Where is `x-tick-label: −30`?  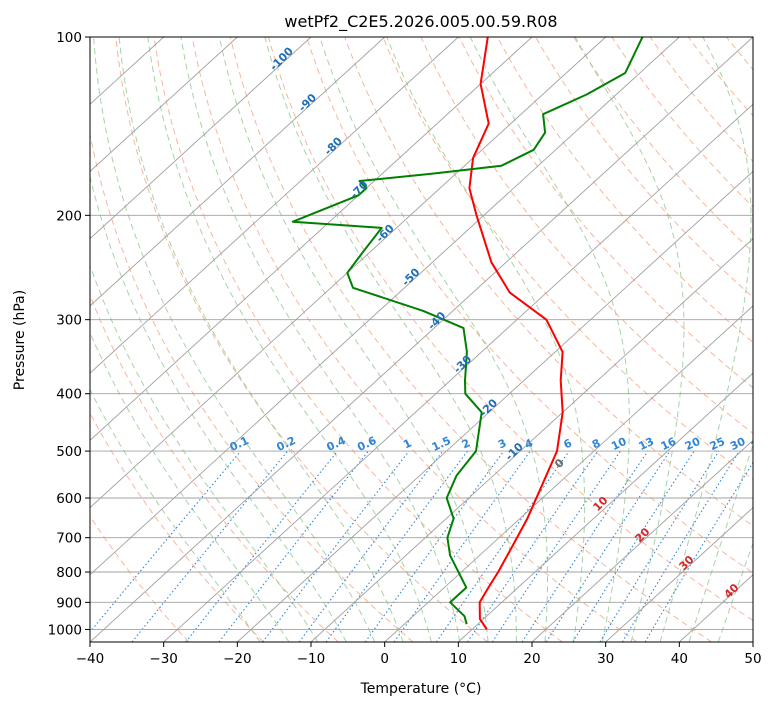
x-tick-label: −30 is located at coordinates (163, 659).